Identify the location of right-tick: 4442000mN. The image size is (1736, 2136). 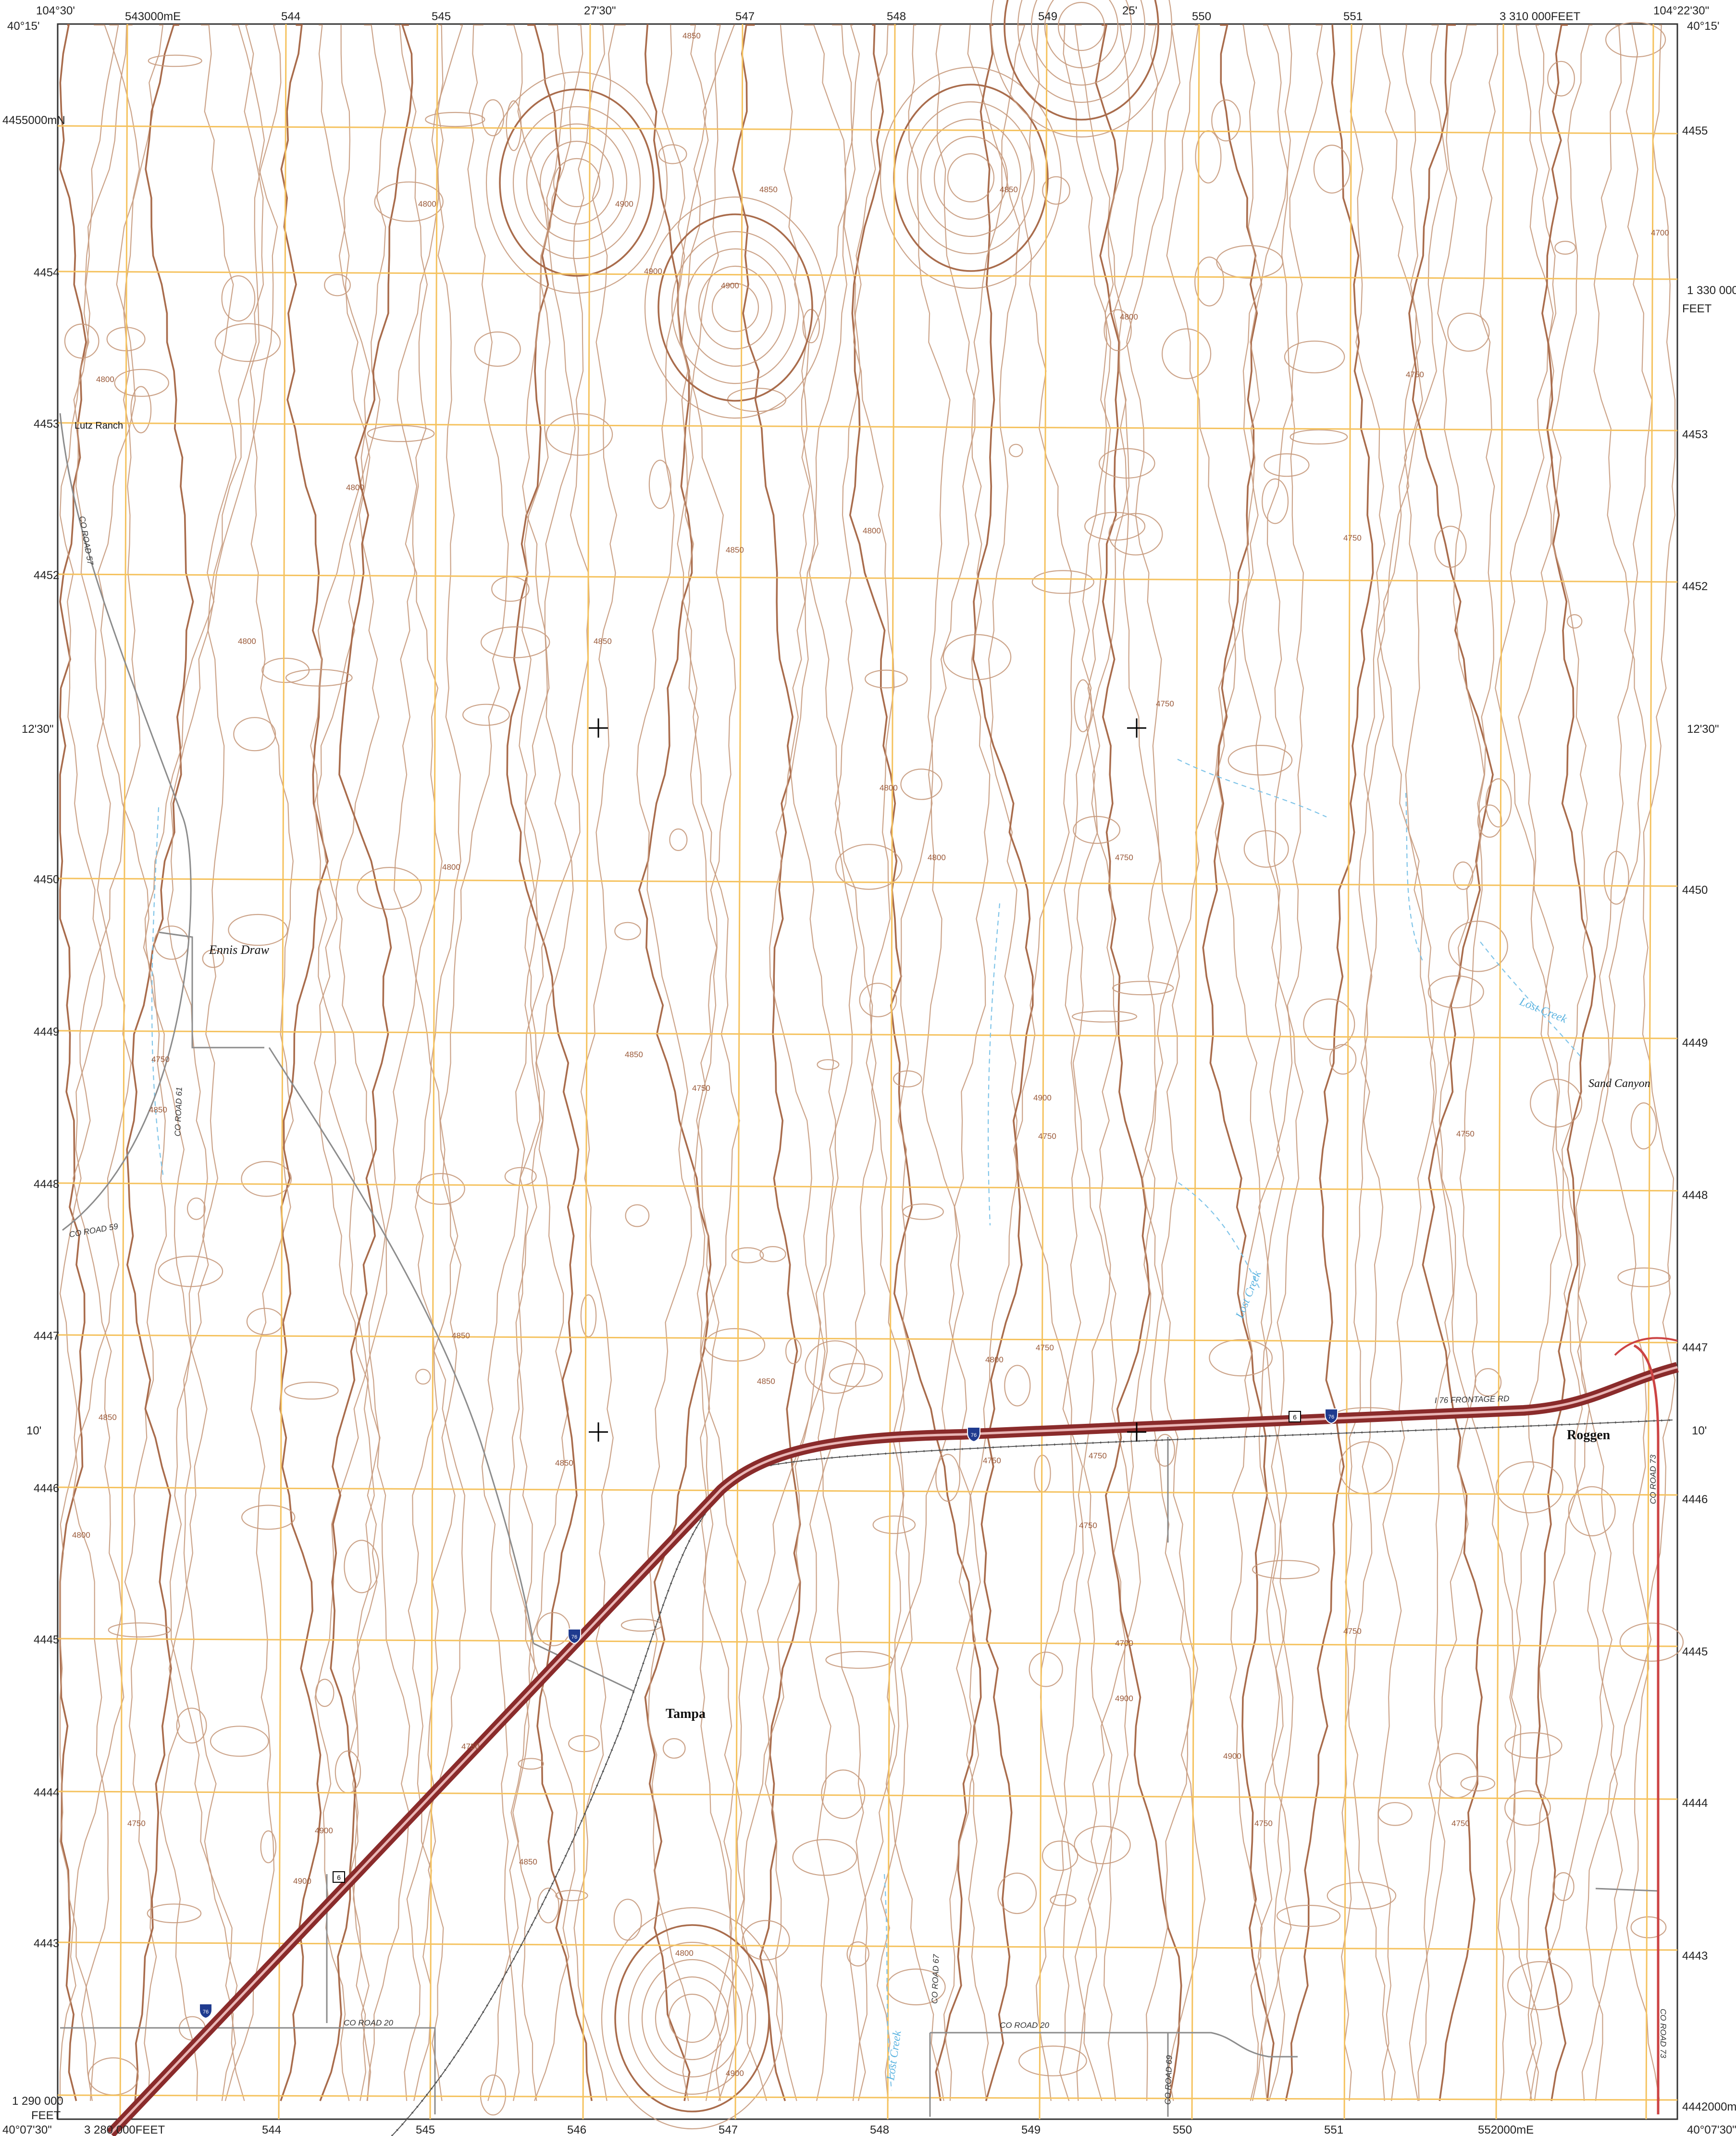
(1709, 2106).